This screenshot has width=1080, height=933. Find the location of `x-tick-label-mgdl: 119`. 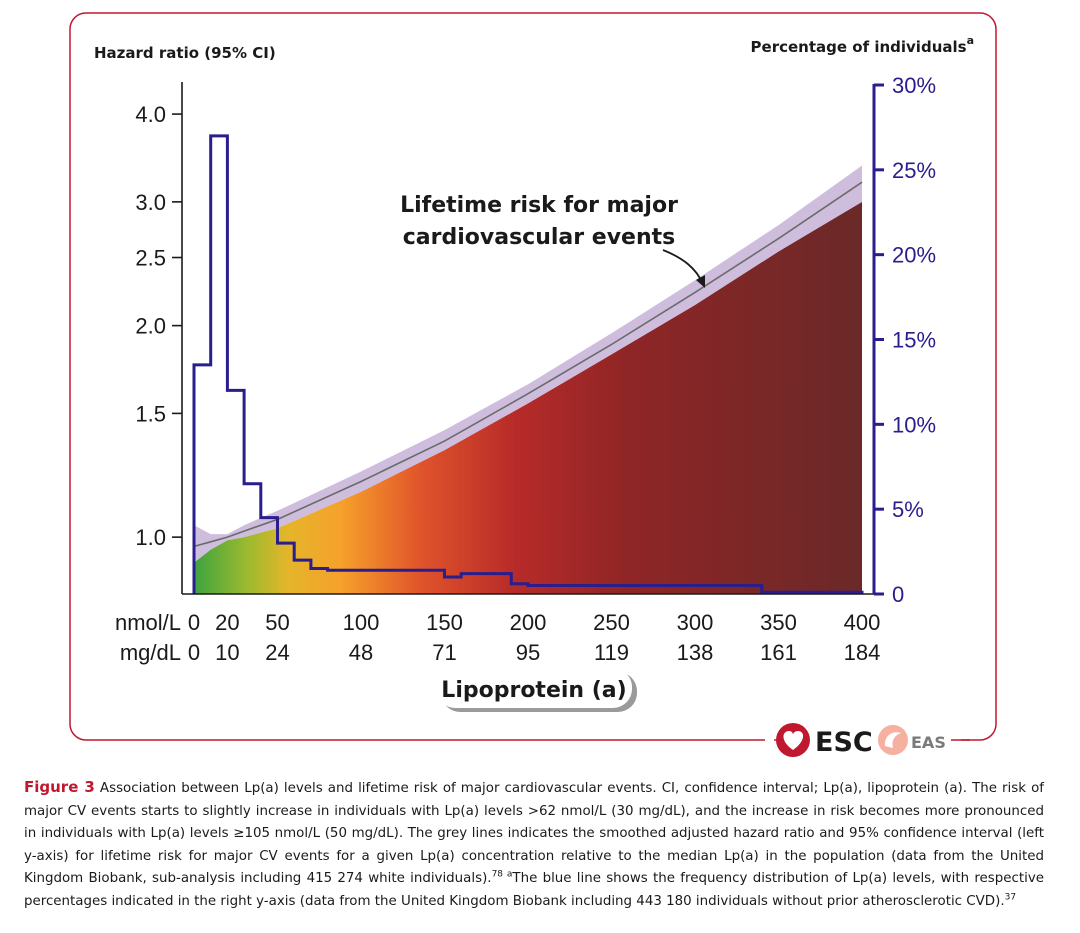

x-tick-label-mgdl: 119 is located at coordinates (611, 652).